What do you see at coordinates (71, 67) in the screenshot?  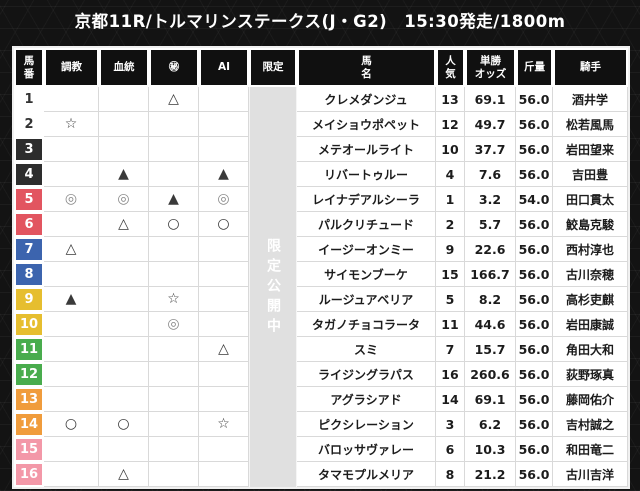 I see `col-header-training: 調教` at bounding box center [71, 67].